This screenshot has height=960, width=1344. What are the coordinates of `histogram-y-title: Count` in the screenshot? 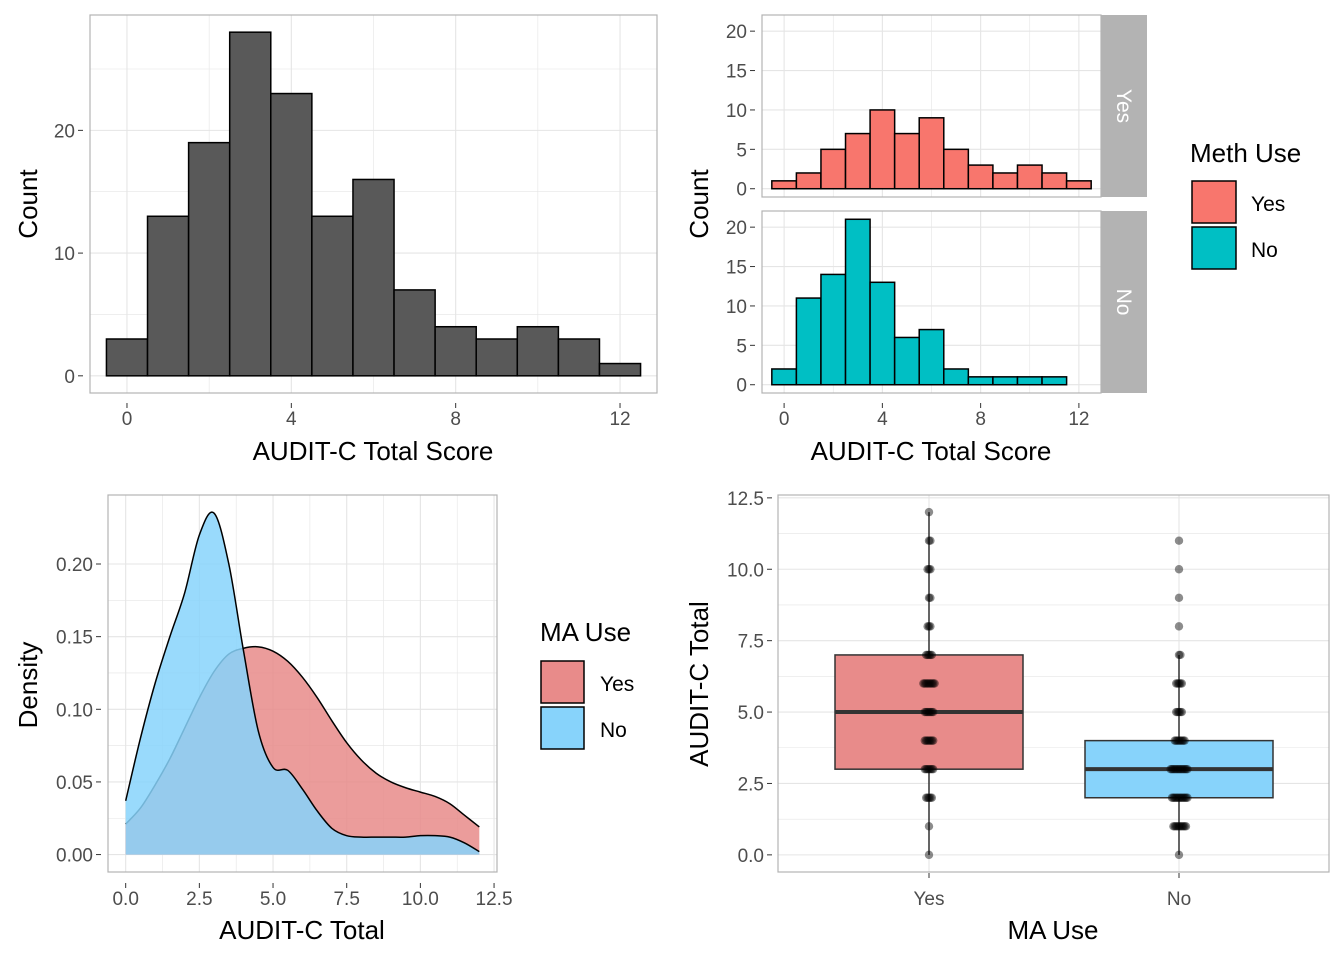 It's located at (28, 204).